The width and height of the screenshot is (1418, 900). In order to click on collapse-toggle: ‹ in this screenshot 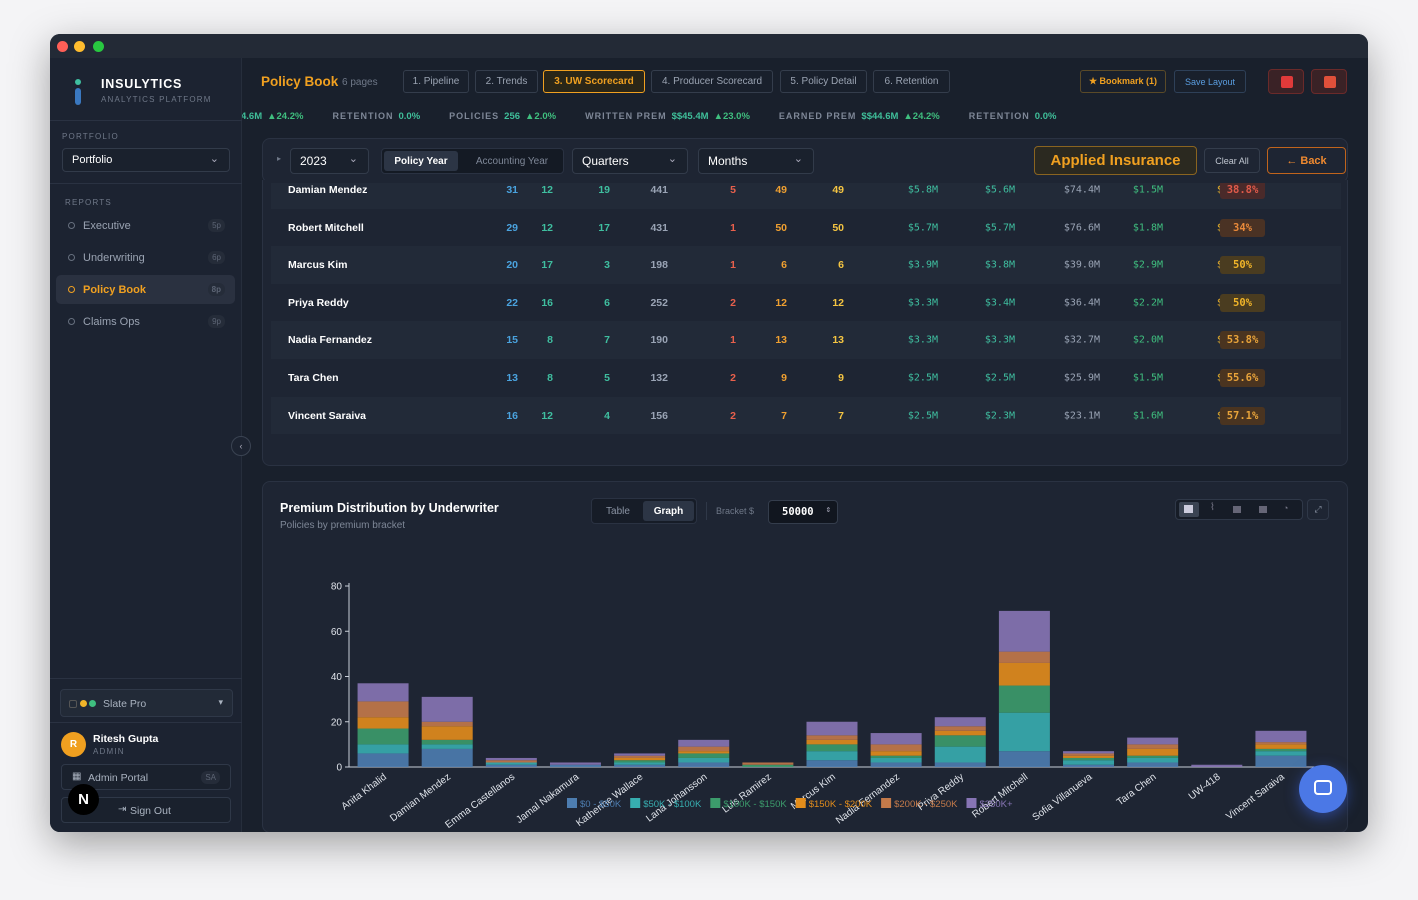, I will do `click(241, 446)`.